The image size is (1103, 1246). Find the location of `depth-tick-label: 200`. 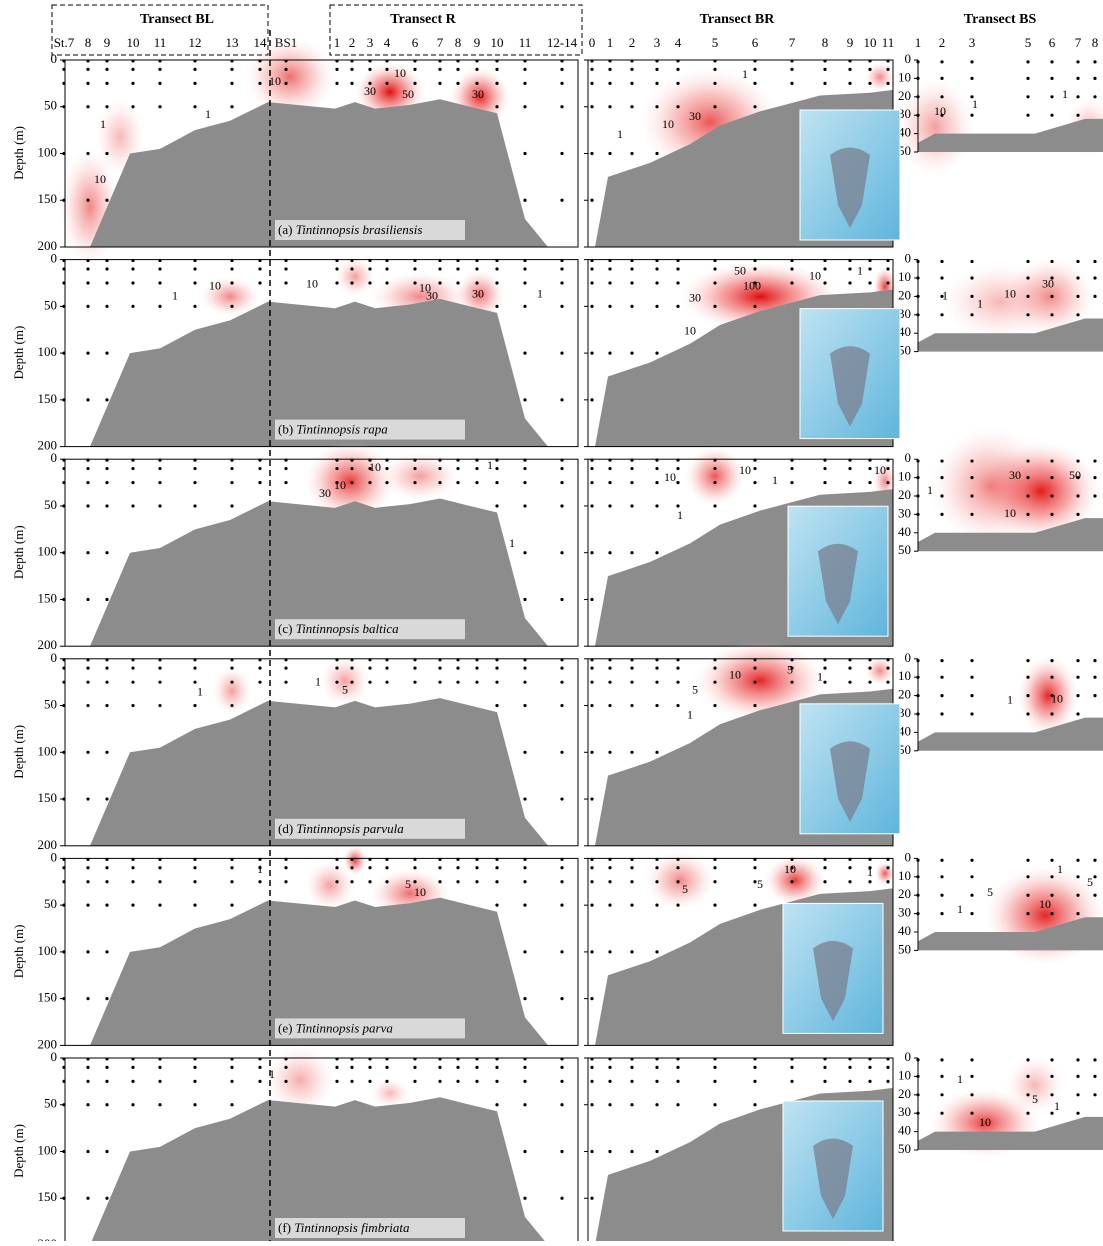

depth-tick-label: 200 is located at coordinates (48, 445).